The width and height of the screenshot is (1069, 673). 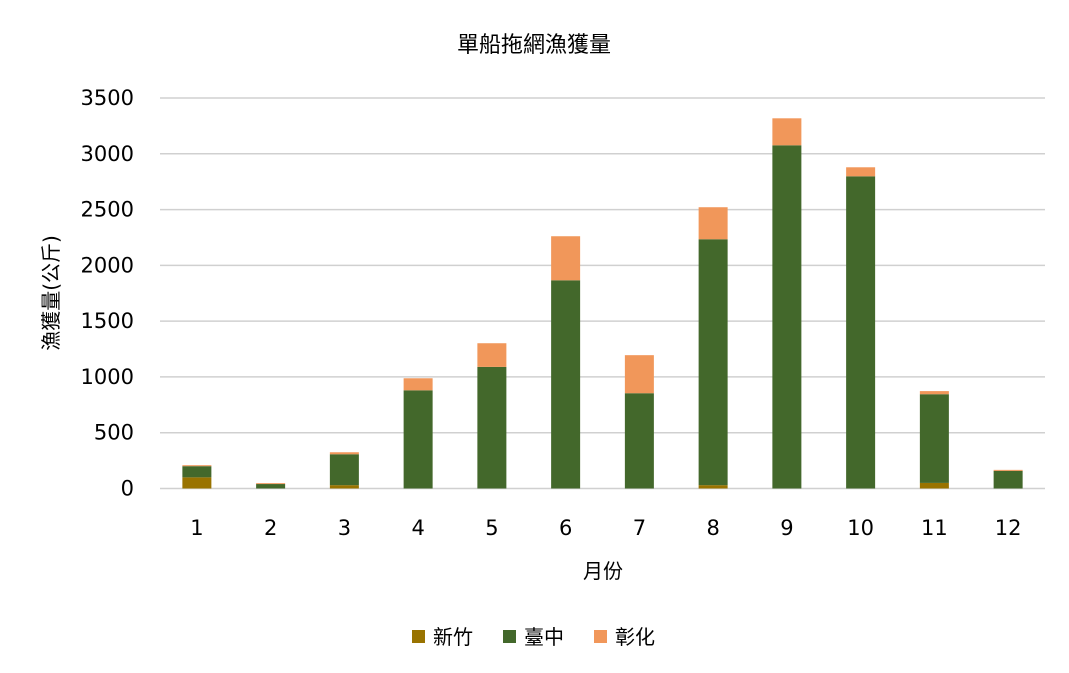 I want to click on bar-臺中-3, so click(x=344, y=470).